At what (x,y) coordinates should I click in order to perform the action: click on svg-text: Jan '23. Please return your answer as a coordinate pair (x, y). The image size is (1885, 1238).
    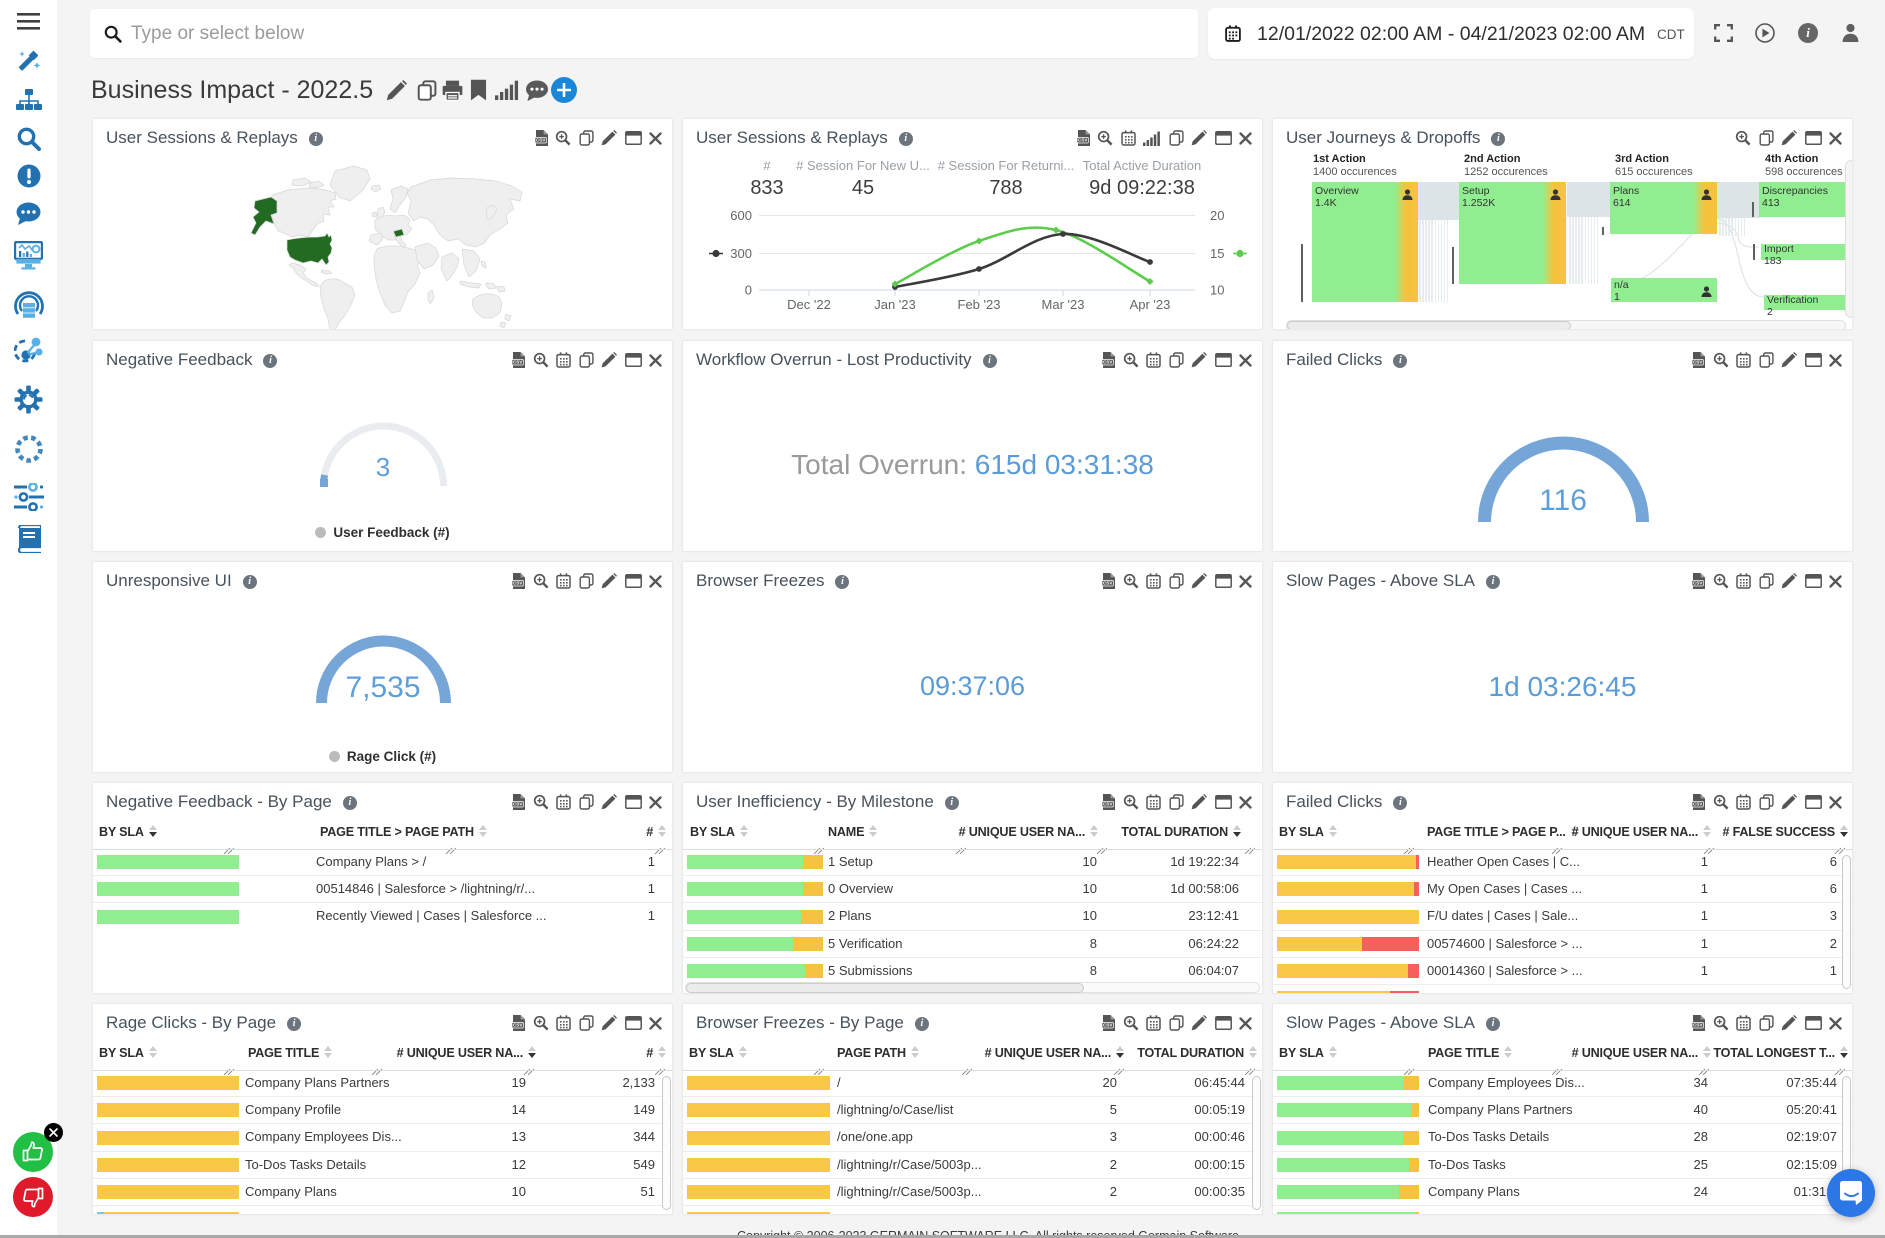
    Looking at the image, I should click on (895, 304).